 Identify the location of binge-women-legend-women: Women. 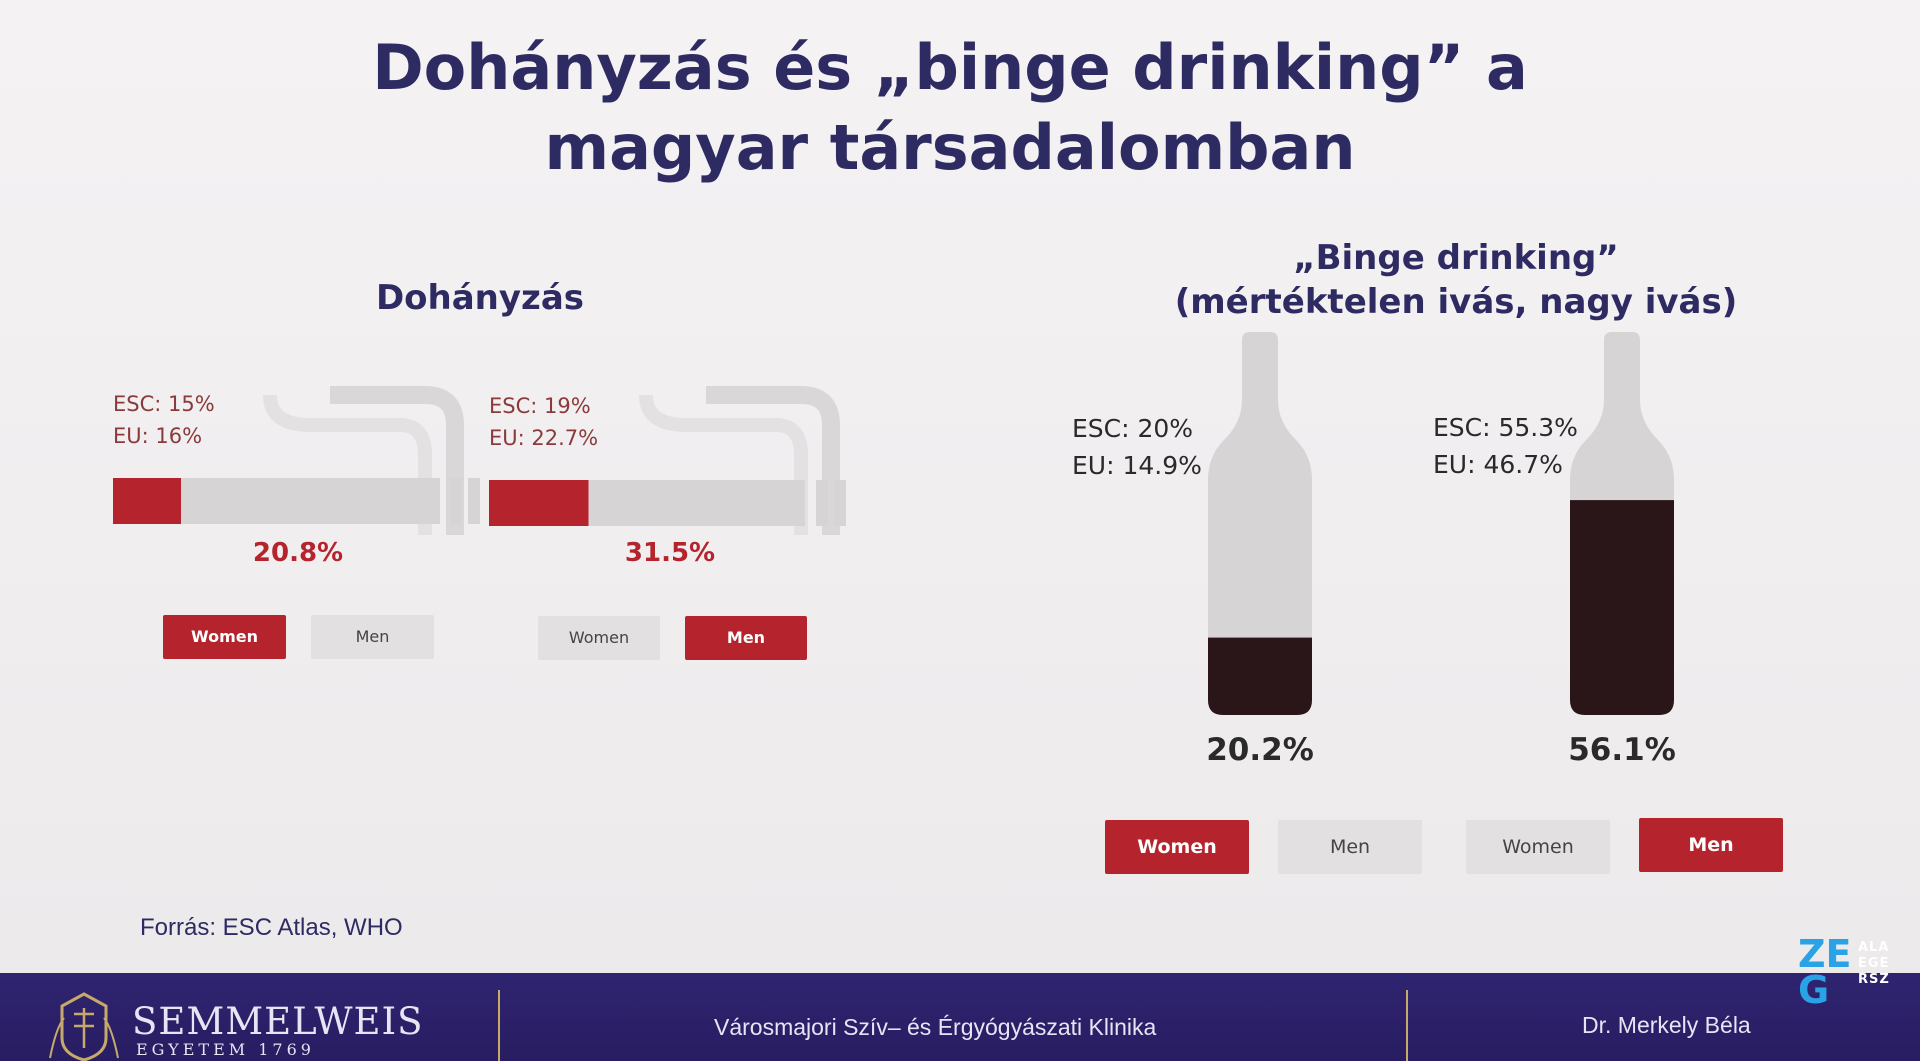
(1177, 847).